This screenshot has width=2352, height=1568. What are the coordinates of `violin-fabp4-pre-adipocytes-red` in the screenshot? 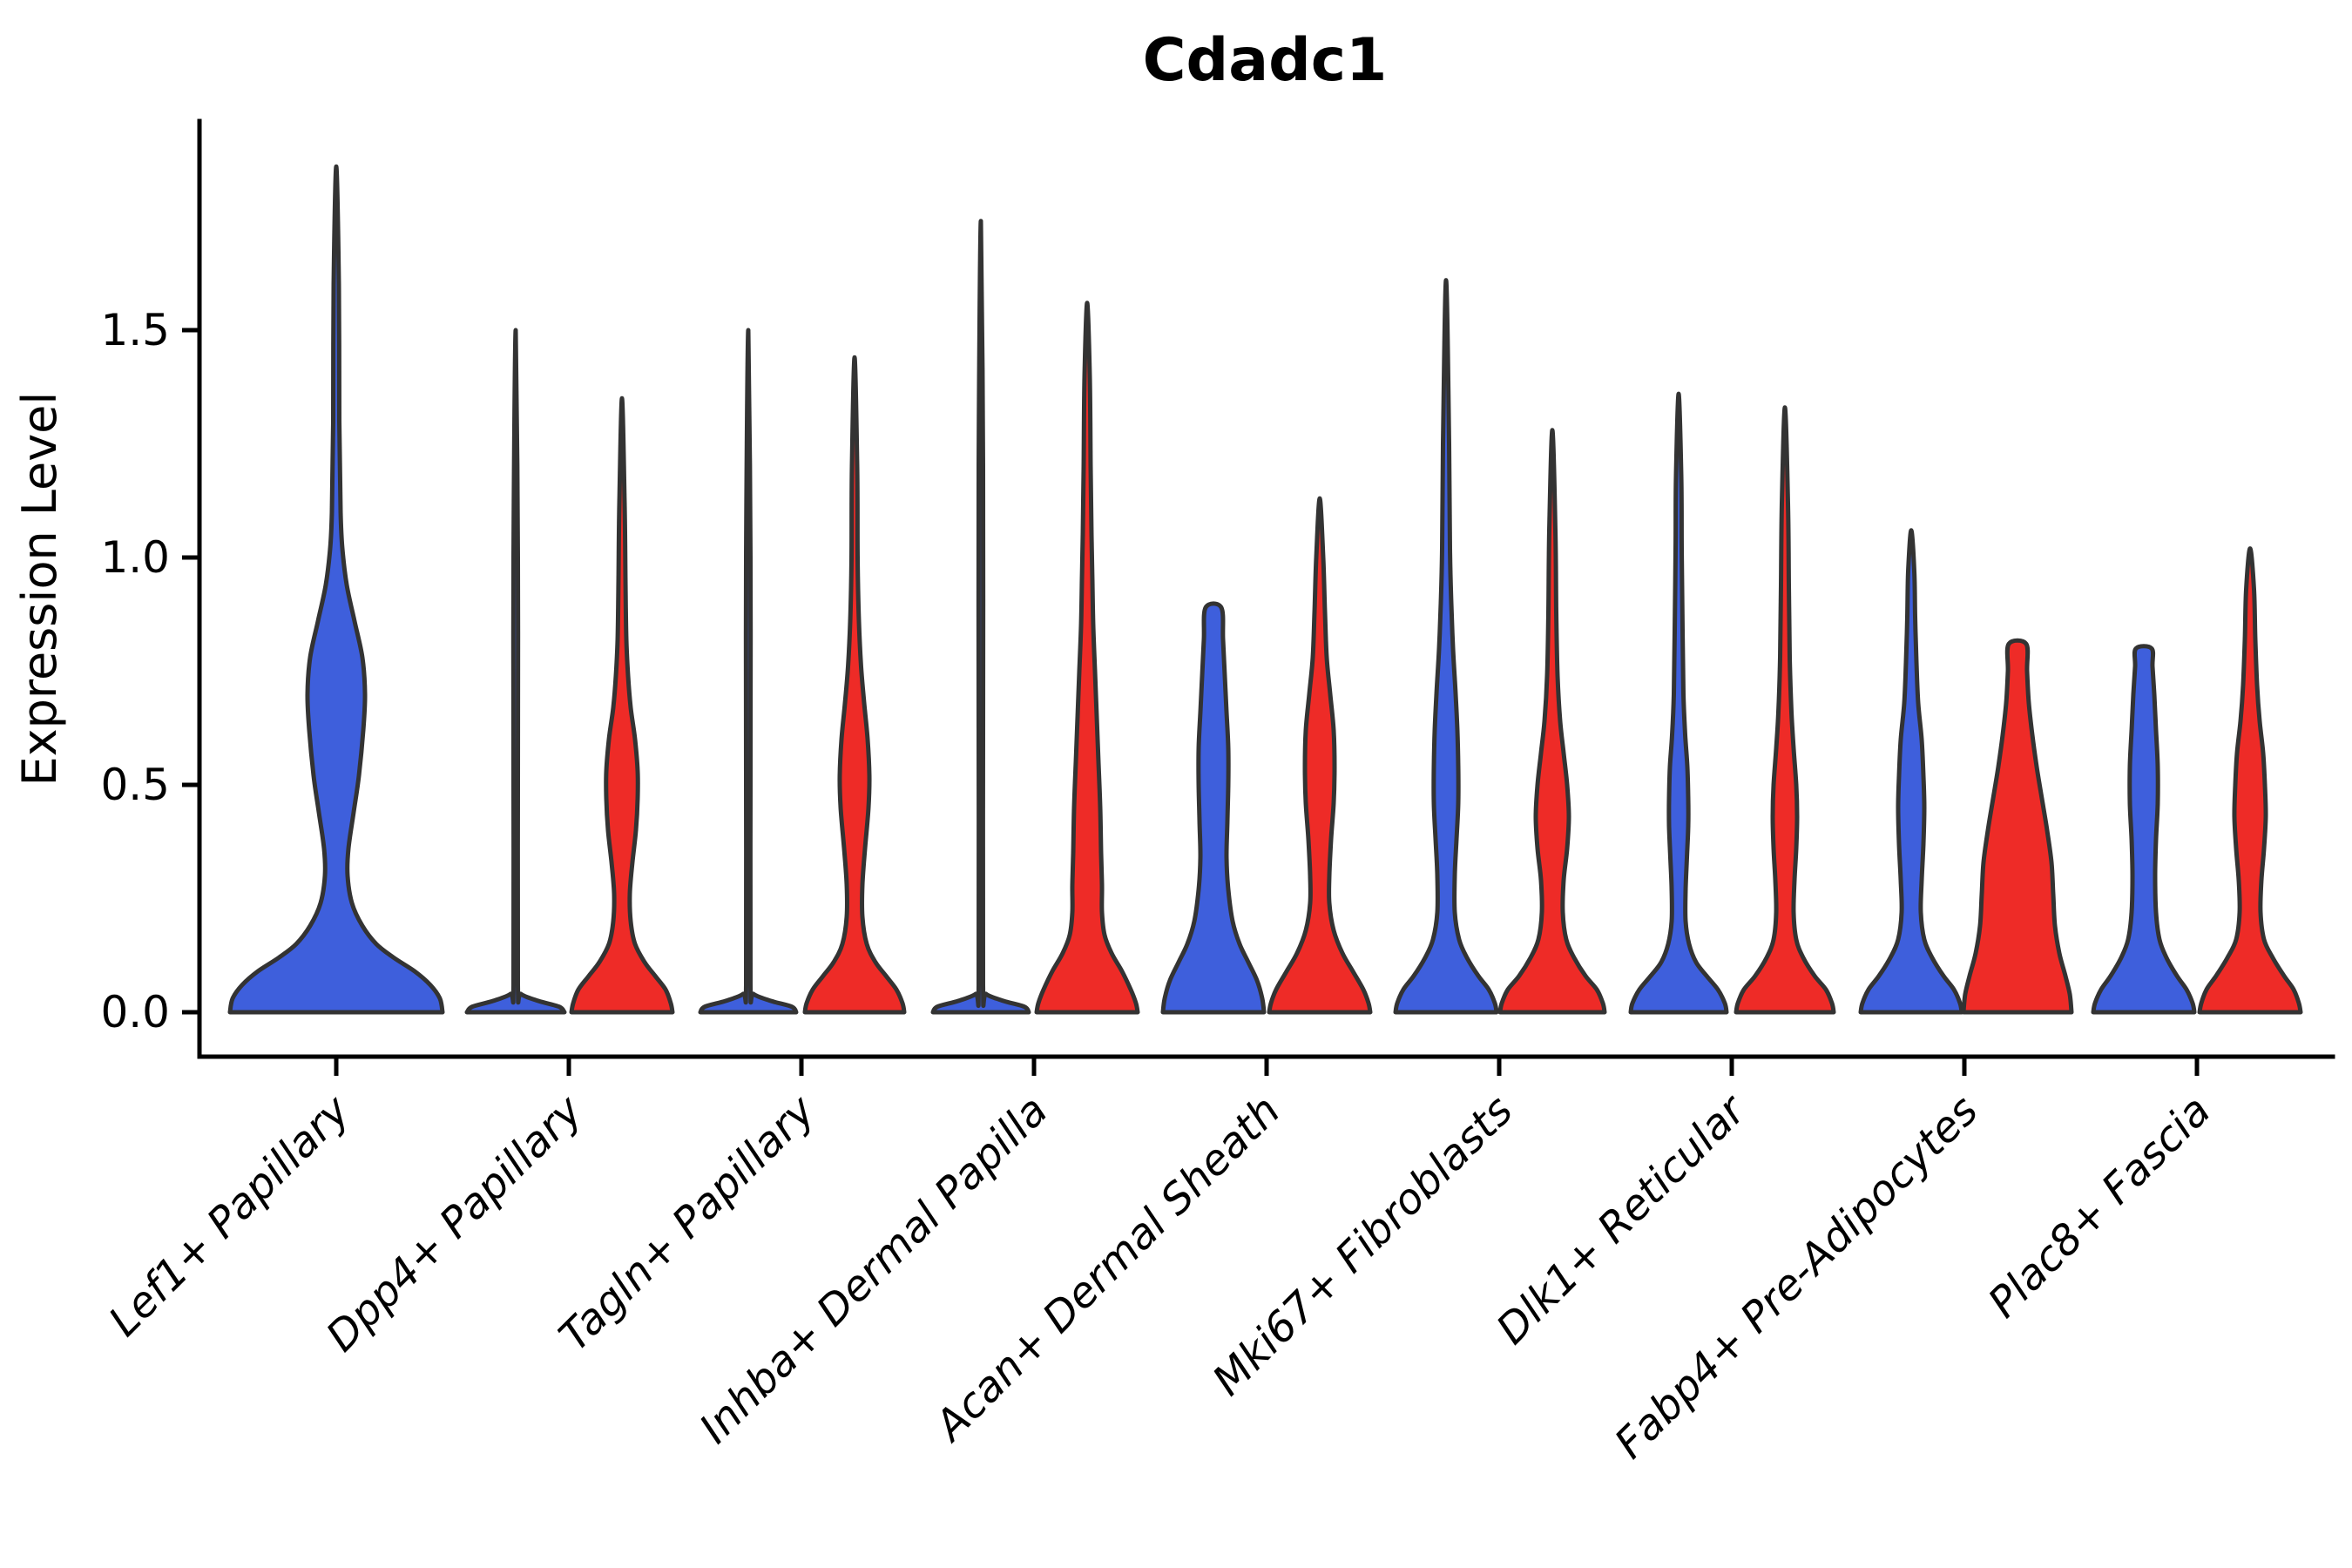 It's located at (2017, 826).